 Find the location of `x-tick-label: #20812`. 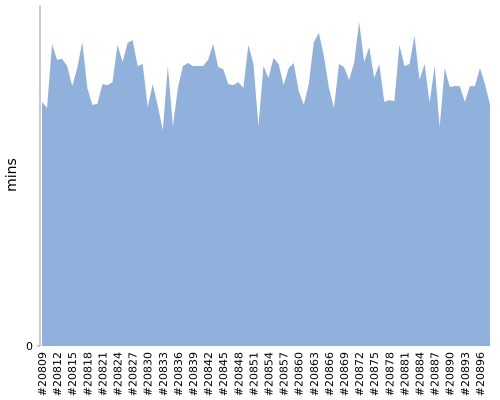

x-tick-label: #20812 is located at coordinates (57, 374).